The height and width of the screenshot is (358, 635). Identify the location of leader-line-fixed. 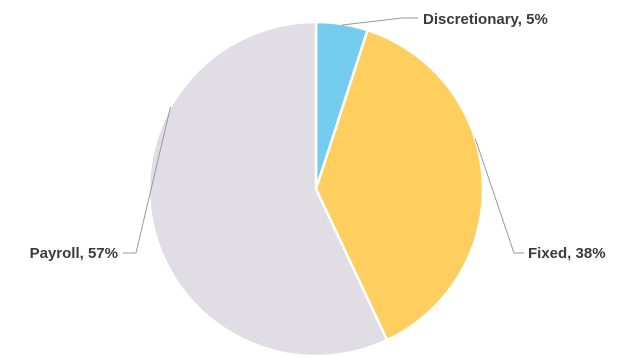
(499, 196).